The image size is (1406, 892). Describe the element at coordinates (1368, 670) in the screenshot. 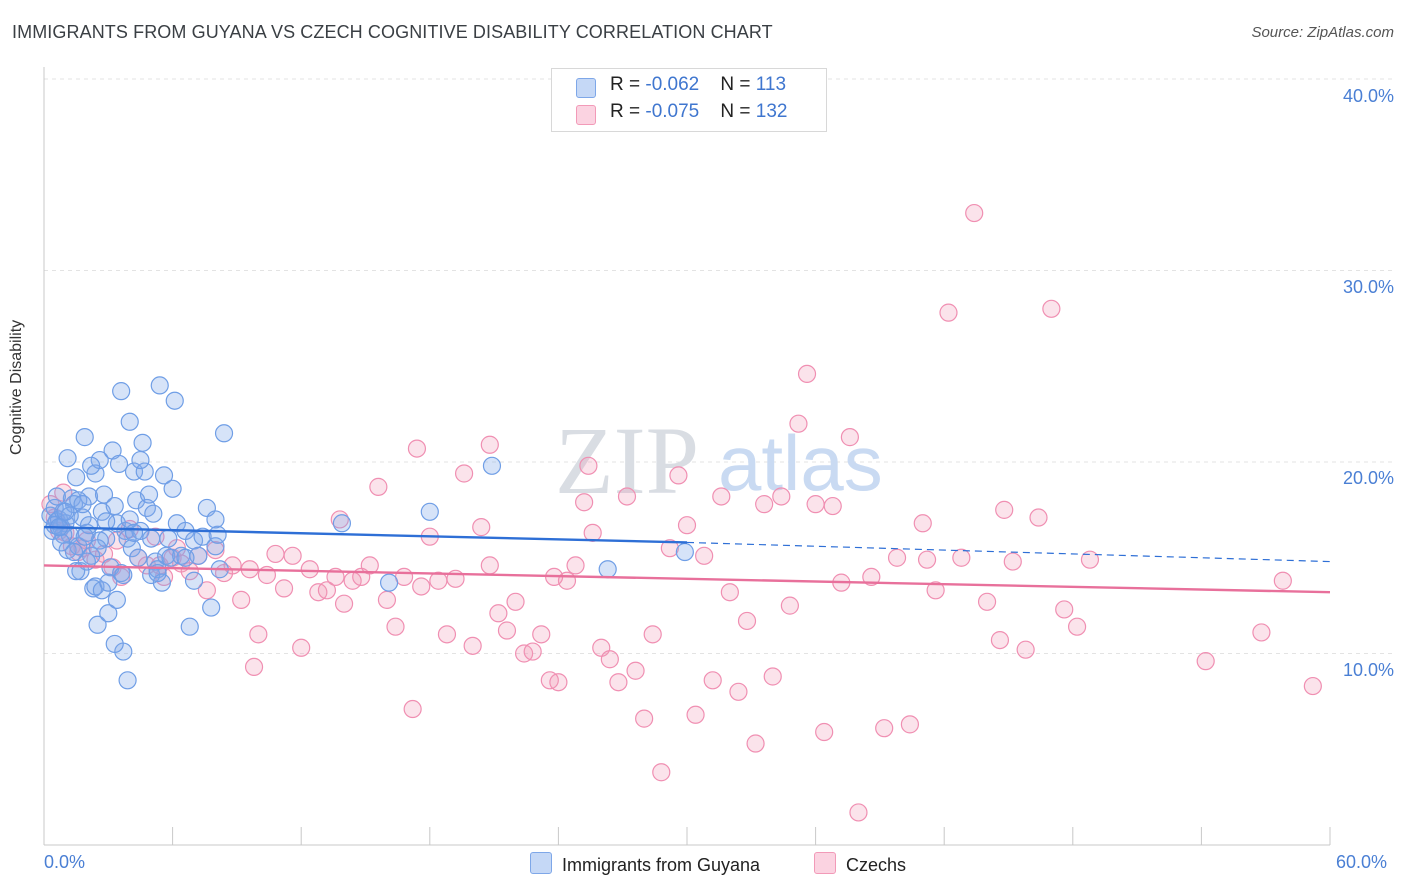

I see `y-tick-label-10: 10.0%` at that location.